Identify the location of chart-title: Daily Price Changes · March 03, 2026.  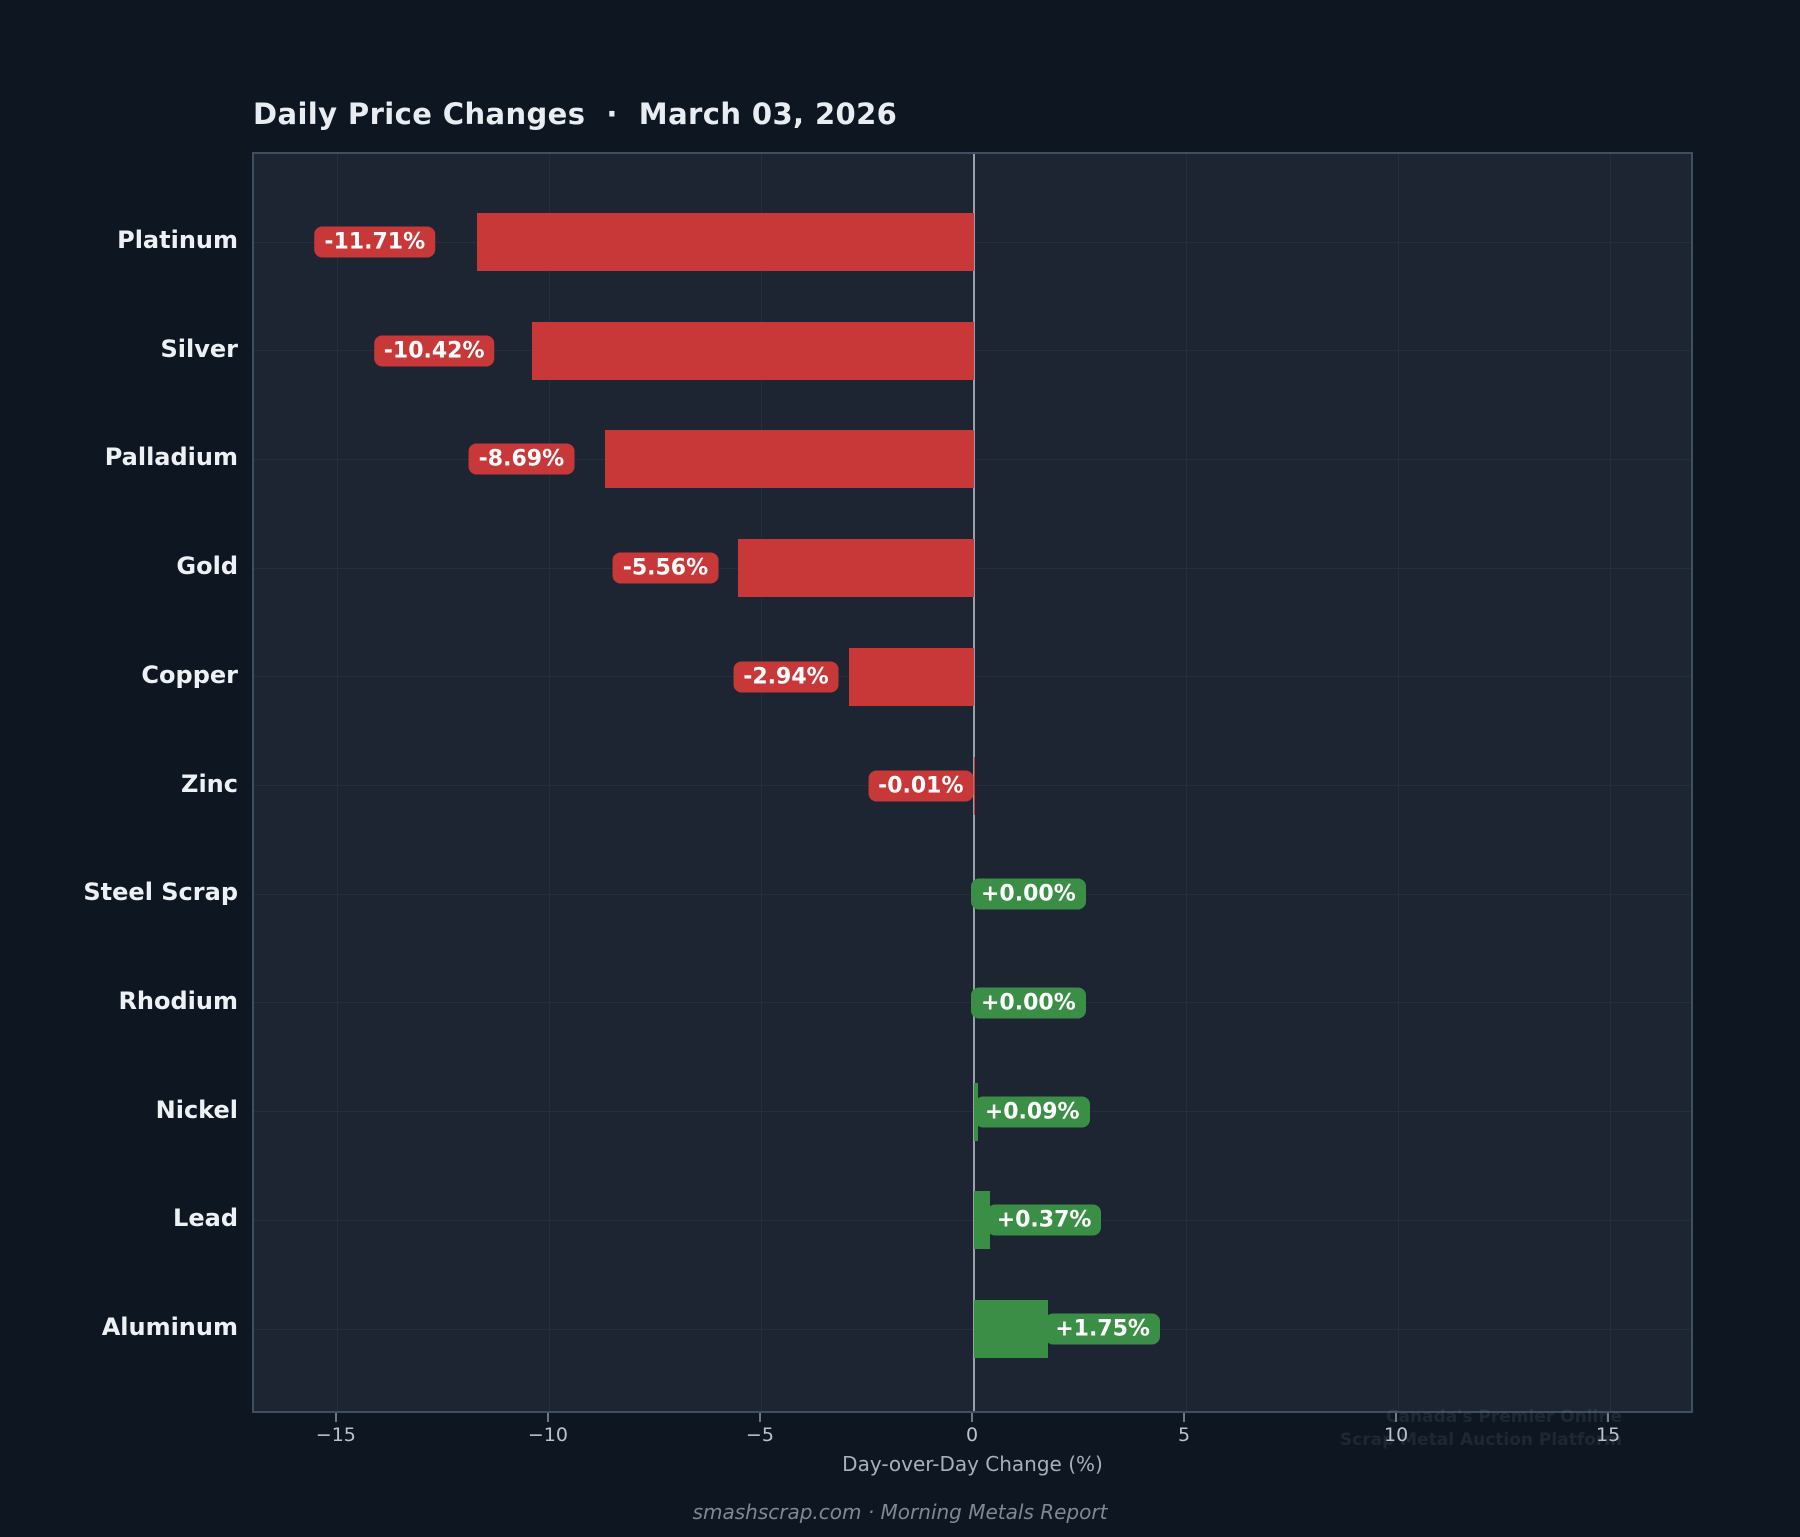
(575, 114).